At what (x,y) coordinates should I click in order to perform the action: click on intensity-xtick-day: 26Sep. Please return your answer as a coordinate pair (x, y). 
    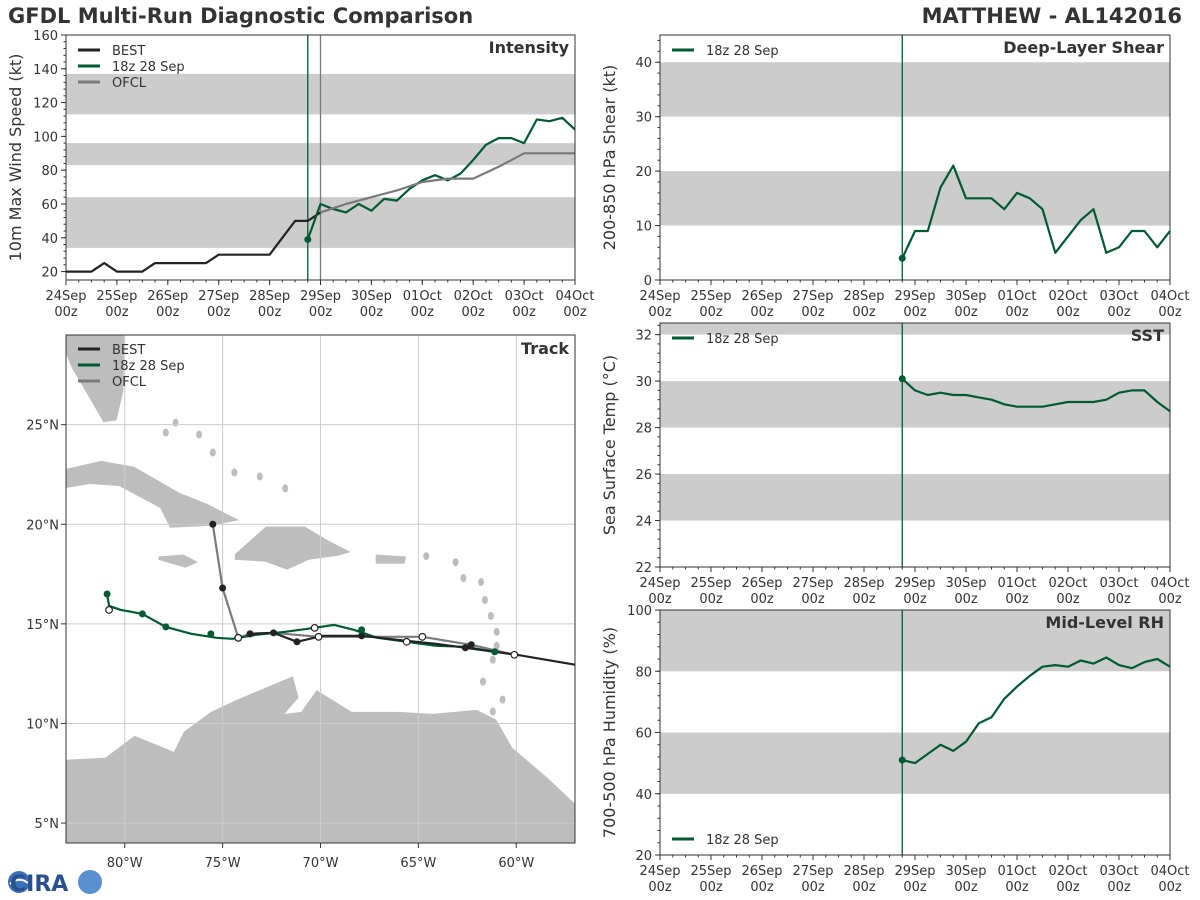
    Looking at the image, I should click on (167, 296).